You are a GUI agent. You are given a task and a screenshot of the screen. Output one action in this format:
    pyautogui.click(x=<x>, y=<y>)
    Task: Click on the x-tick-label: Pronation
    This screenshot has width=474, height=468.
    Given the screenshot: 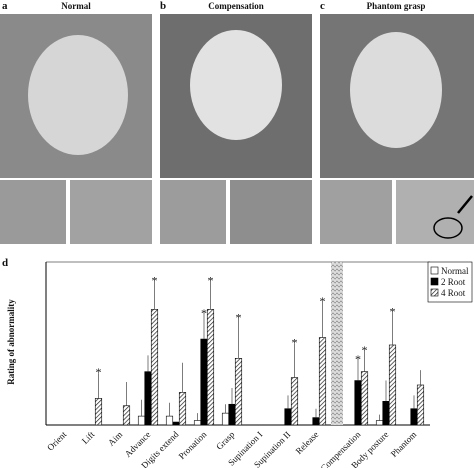 What is the action you would take?
    pyautogui.click(x=193, y=445)
    